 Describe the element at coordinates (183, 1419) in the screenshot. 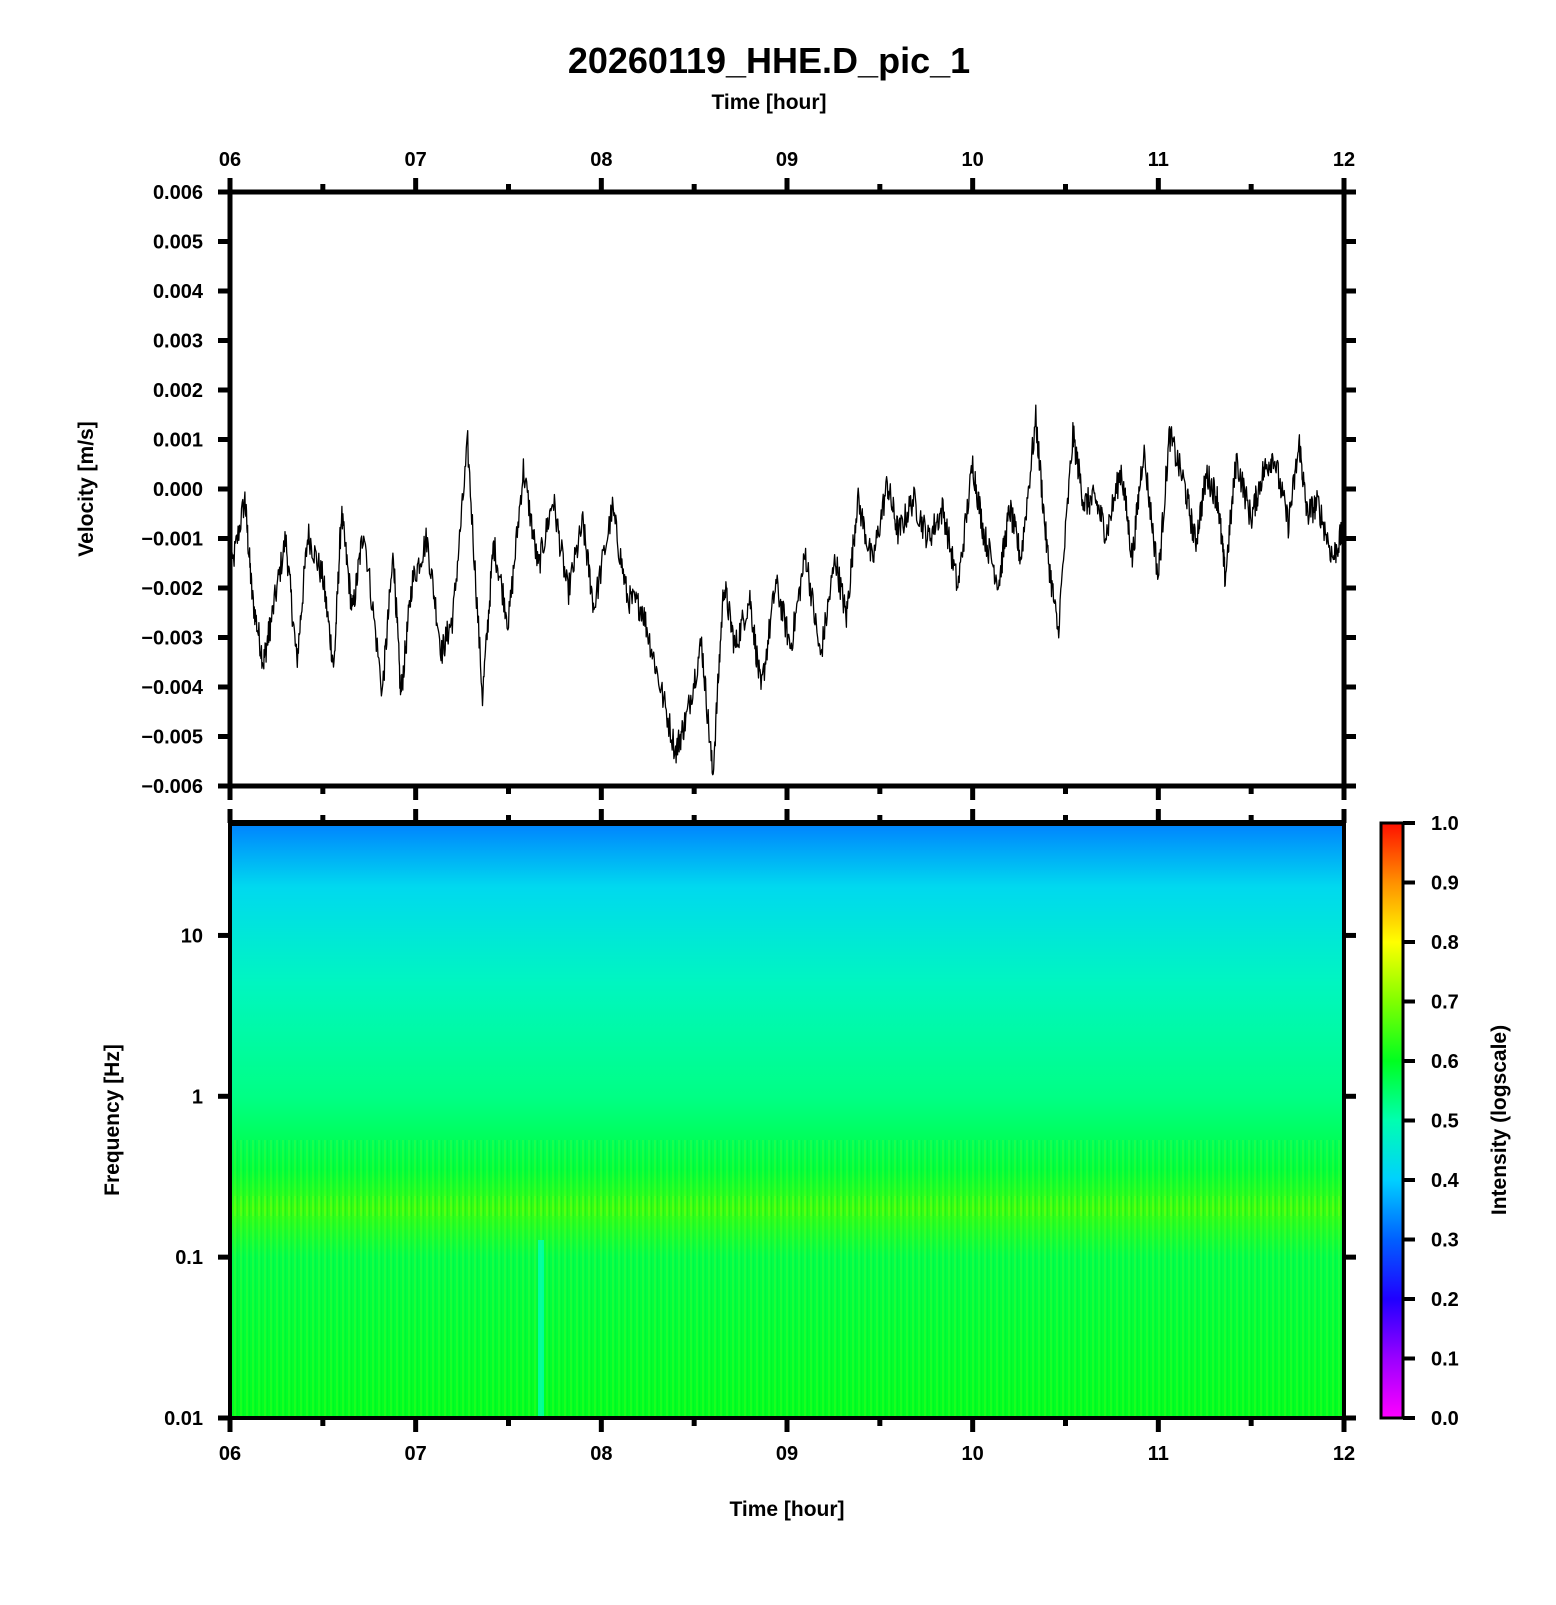

I see `spectrogram-y-tick-label: 0.01` at that location.